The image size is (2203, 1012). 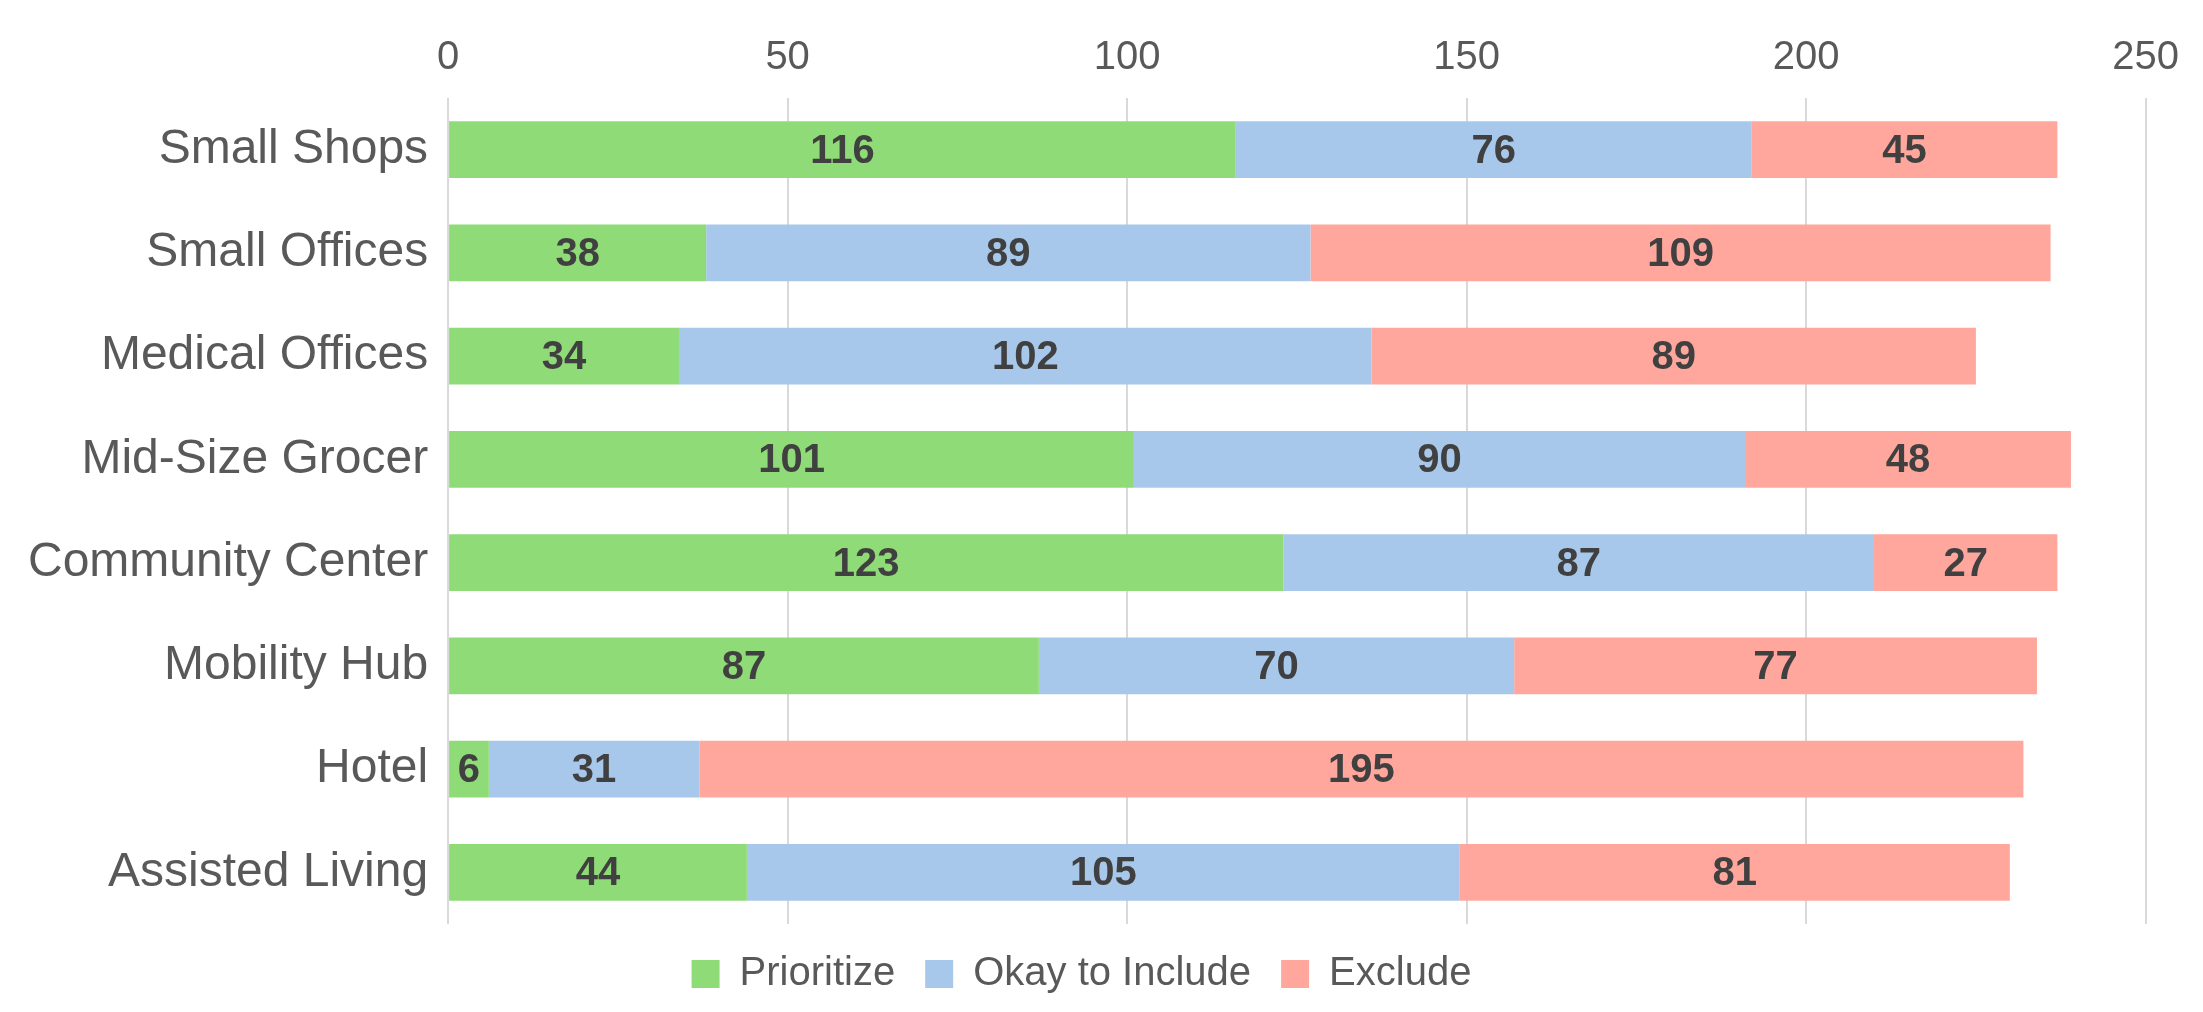 I want to click on data-label: 81, so click(x=1735, y=871).